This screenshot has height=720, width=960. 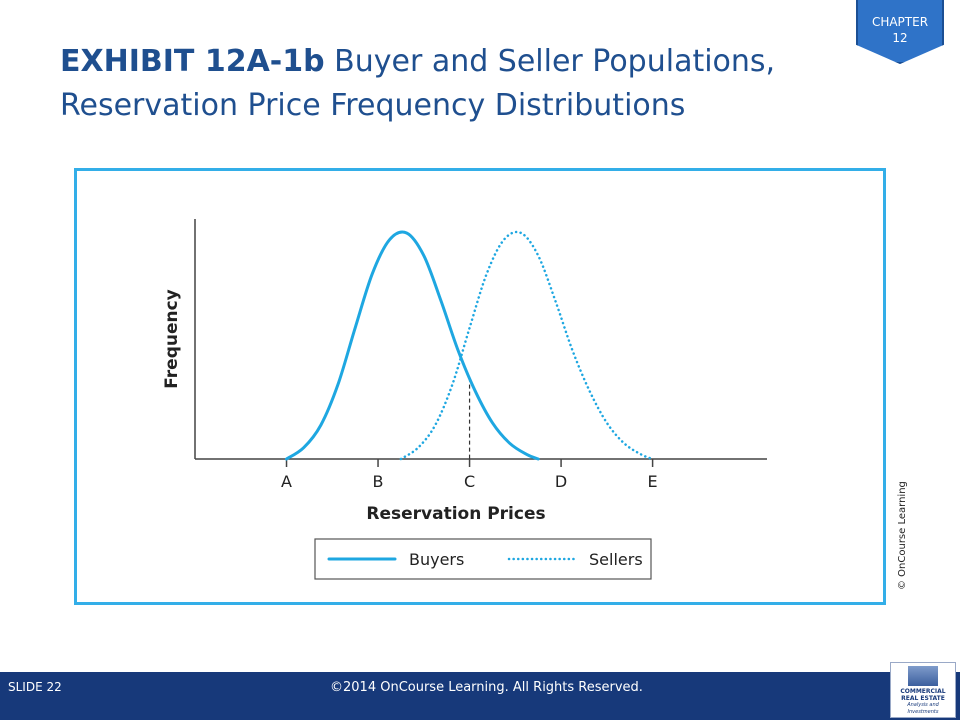 I want to click on building-logo-icon, so click(x=923, y=676).